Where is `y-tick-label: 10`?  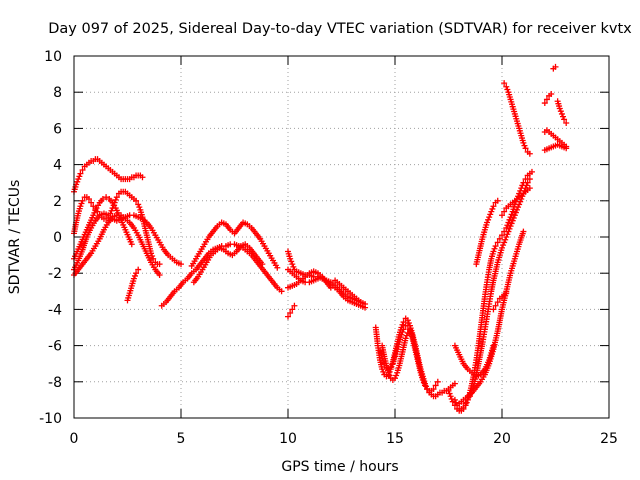 y-tick-label: 10 is located at coordinates (53, 57).